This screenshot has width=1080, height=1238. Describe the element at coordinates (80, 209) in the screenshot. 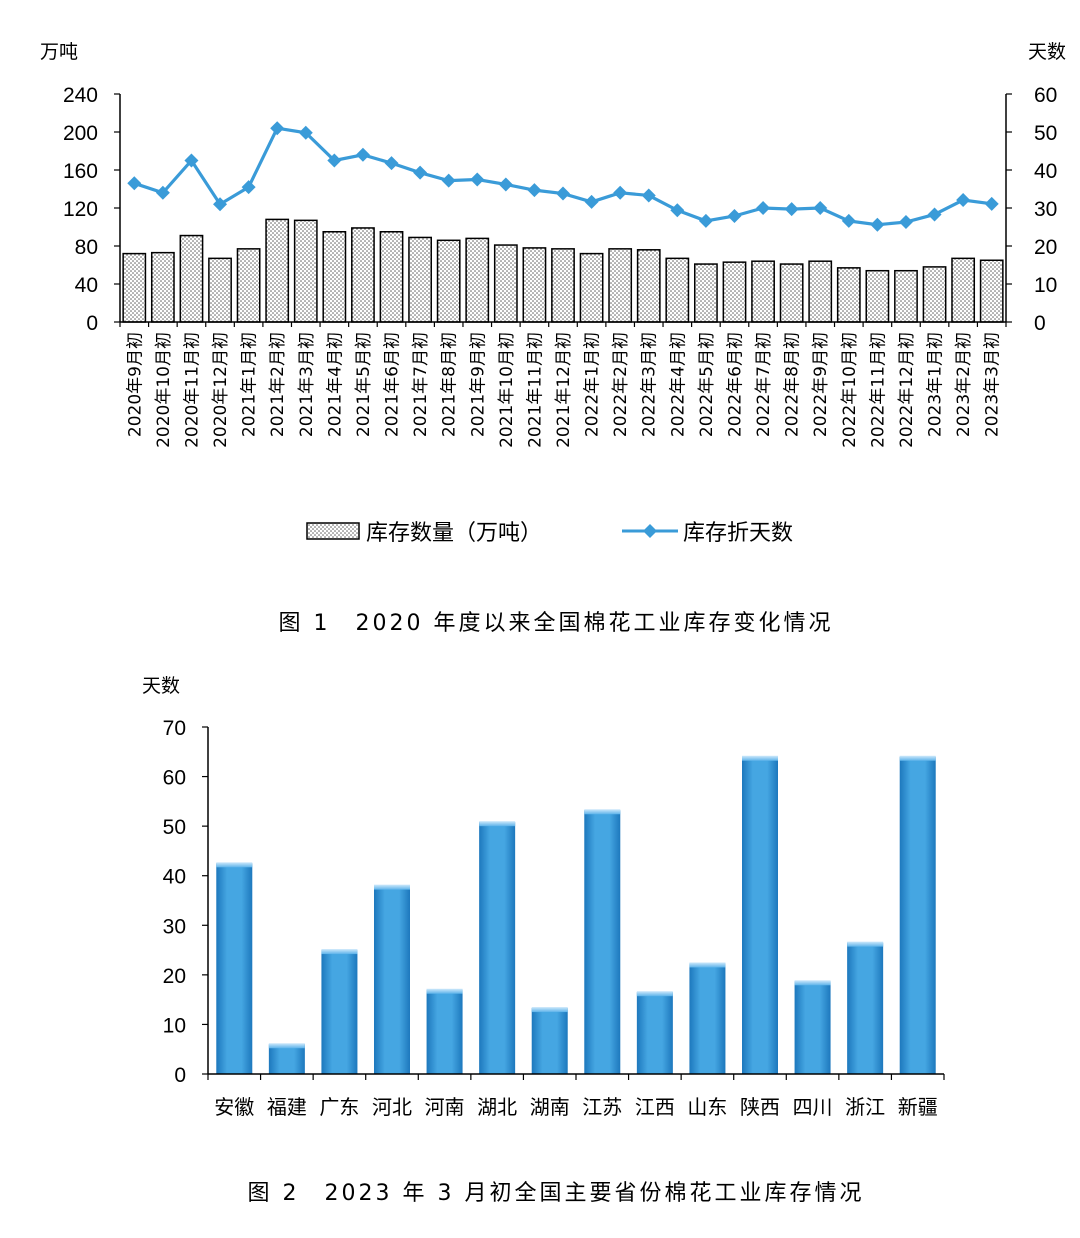

I see `left-tick-label: 120` at that location.